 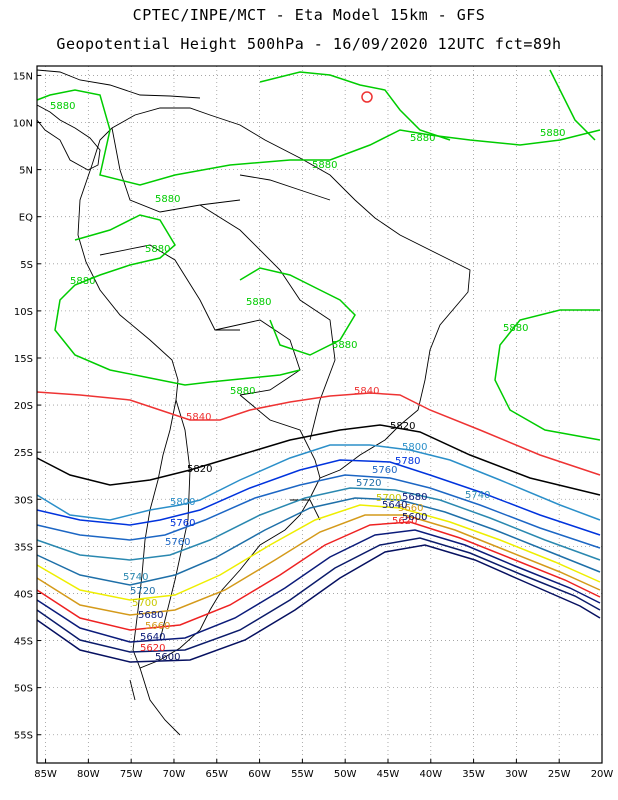 What do you see at coordinates (324, 165) in the screenshot?
I see `label-5880-4: 5880` at bounding box center [324, 165].